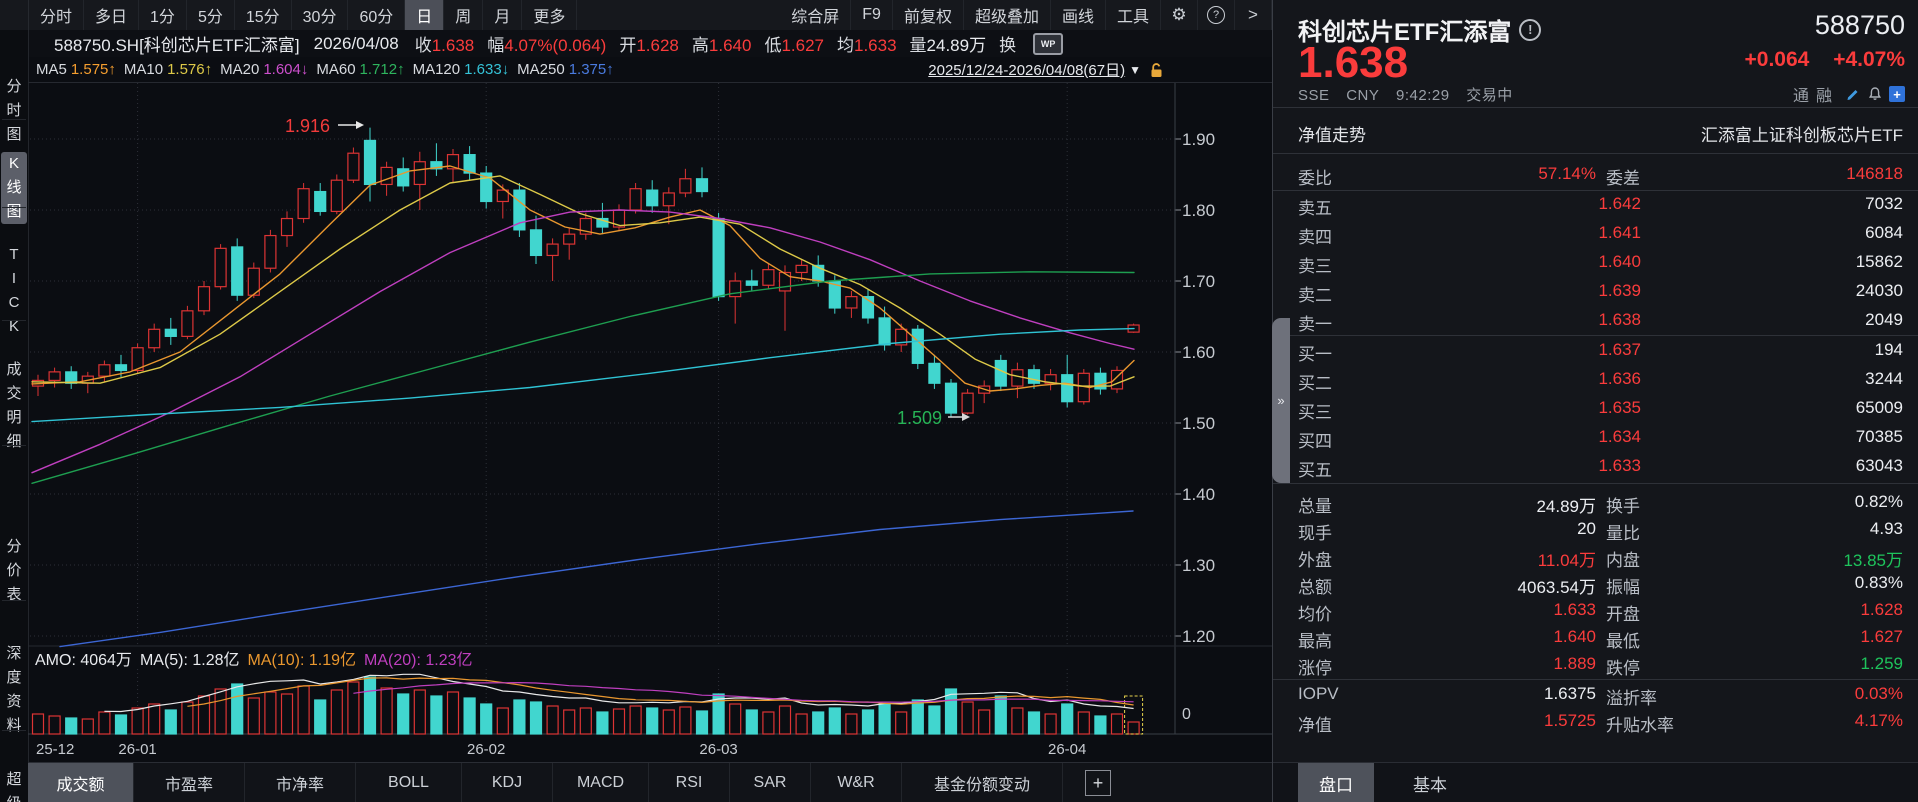 The width and height of the screenshot is (1918, 802). I want to click on sidebar-item-char: 表, so click(14, 594).